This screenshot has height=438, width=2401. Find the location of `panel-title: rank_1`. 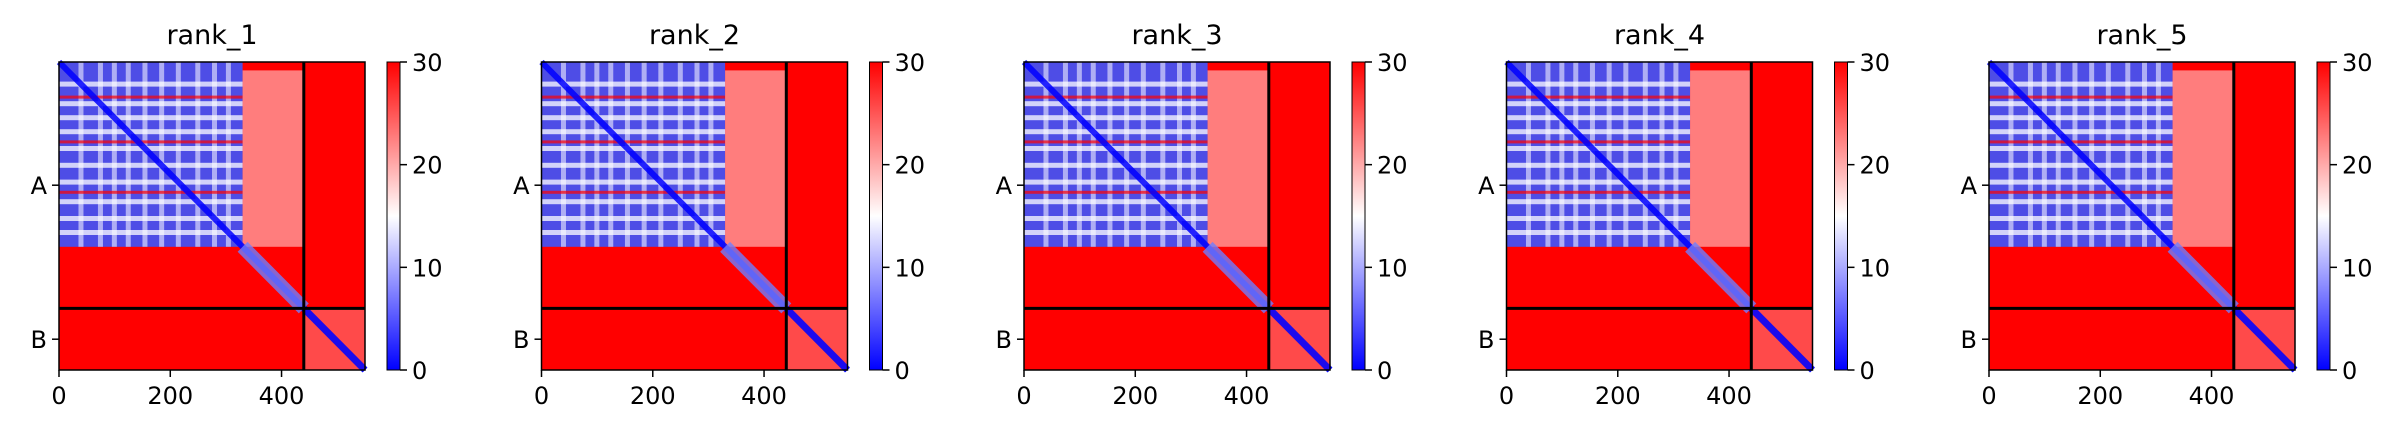

panel-title: rank_1 is located at coordinates (211, 35).